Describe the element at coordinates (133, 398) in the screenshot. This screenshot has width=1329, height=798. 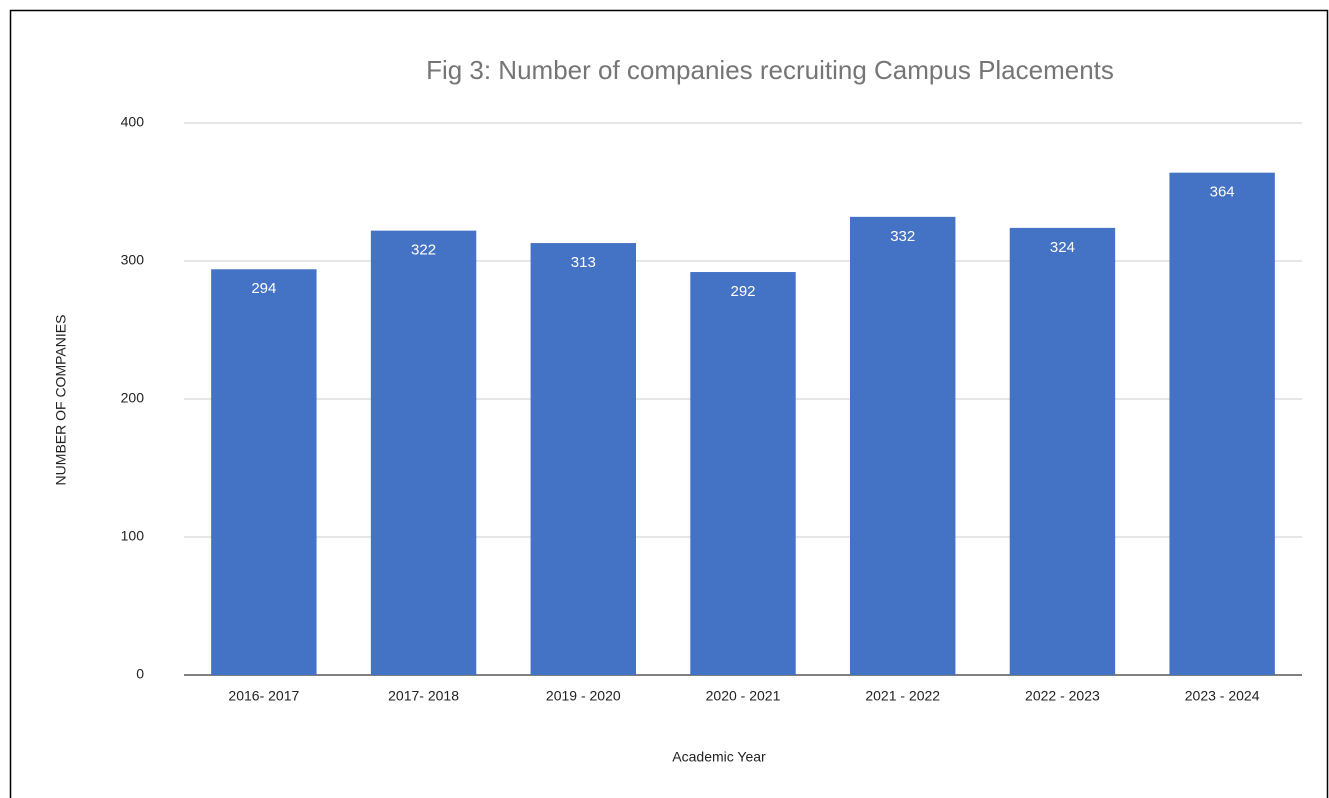
I see `y-tick-label: 200` at that location.